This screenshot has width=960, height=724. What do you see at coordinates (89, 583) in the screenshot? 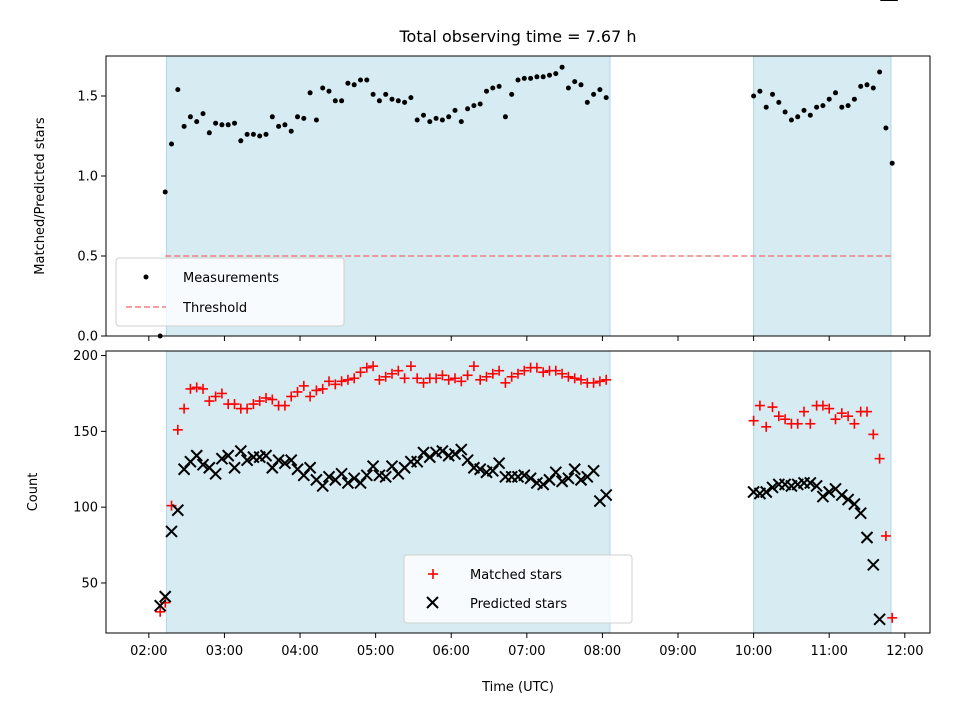
I see `y-tick-label-1-0: 50` at bounding box center [89, 583].